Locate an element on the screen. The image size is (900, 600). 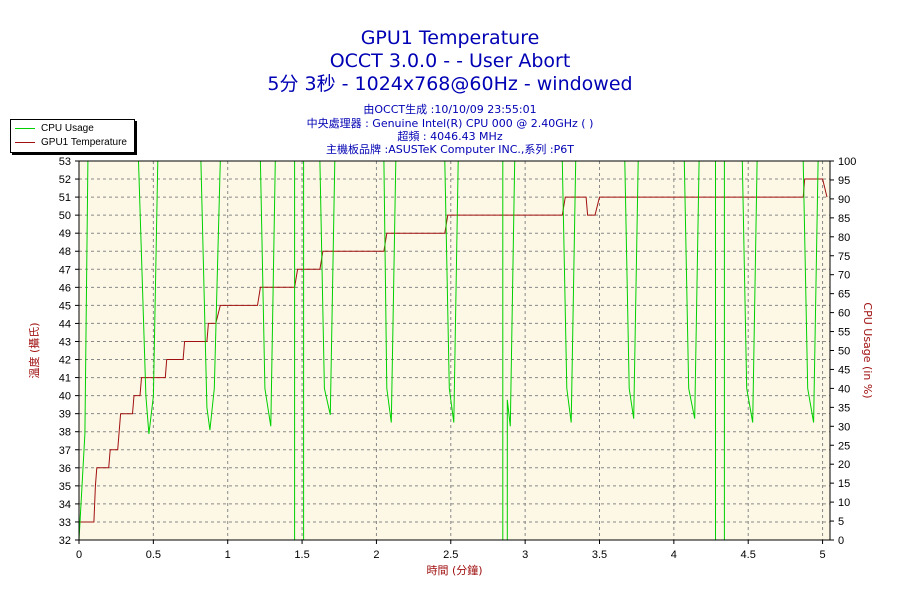
x-tick-label: 3 is located at coordinates (525, 555).